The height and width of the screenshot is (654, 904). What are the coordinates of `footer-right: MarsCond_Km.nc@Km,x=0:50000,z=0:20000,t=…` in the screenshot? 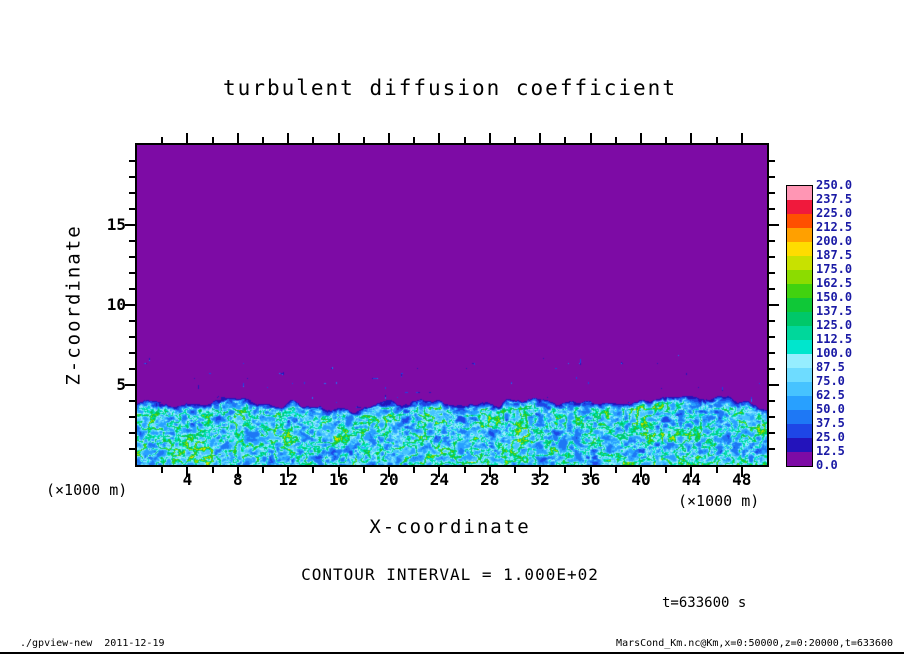 It's located at (754, 643).